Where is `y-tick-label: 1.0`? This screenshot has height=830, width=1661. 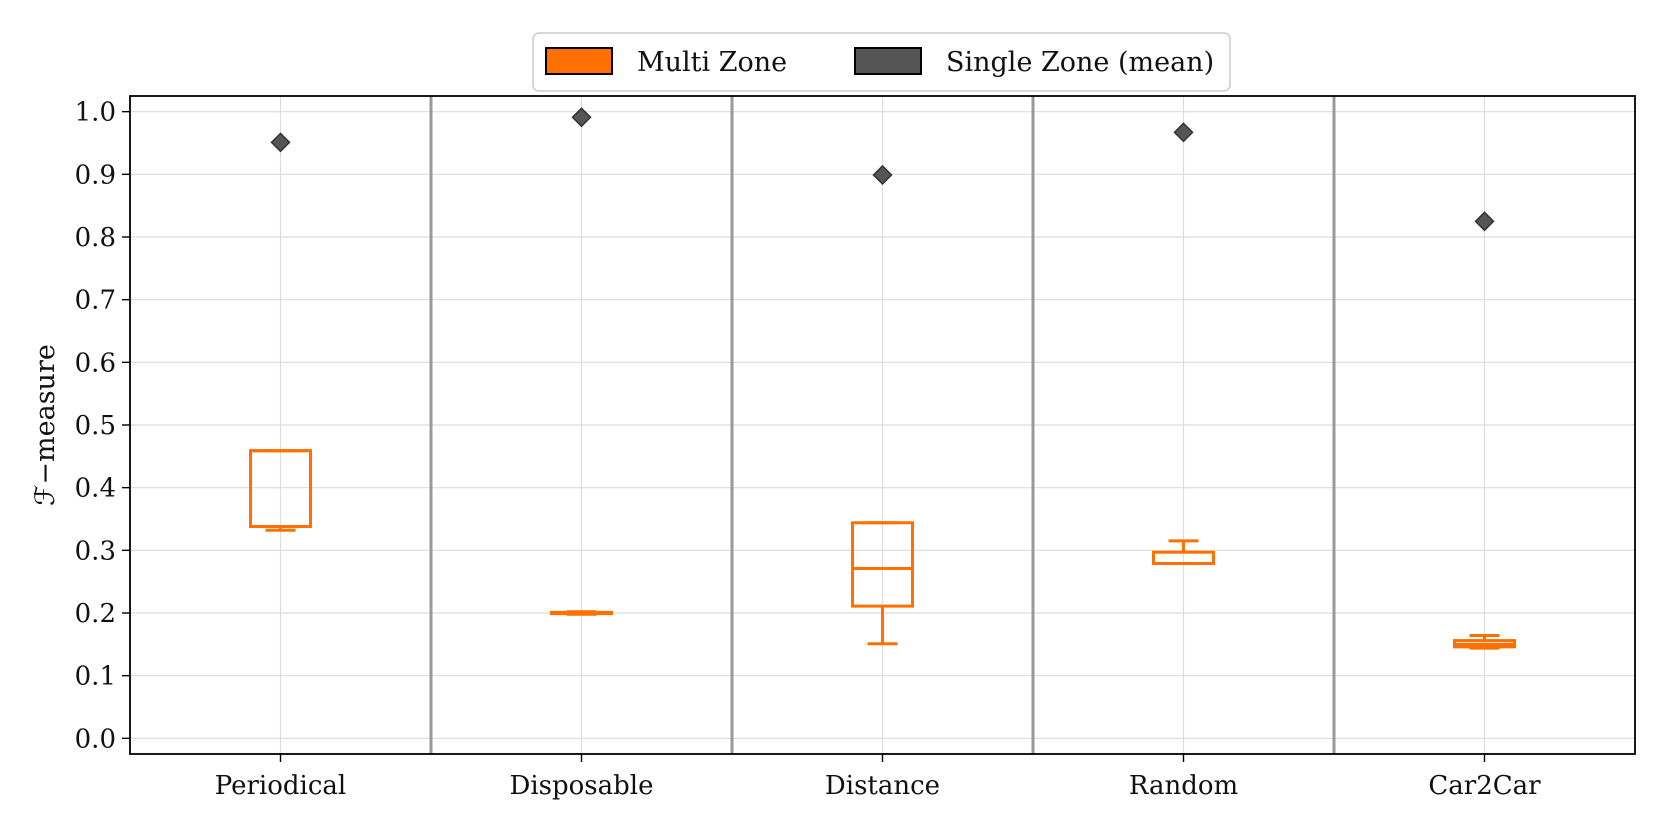 y-tick-label: 1.0 is located at coordinates (95, 113).